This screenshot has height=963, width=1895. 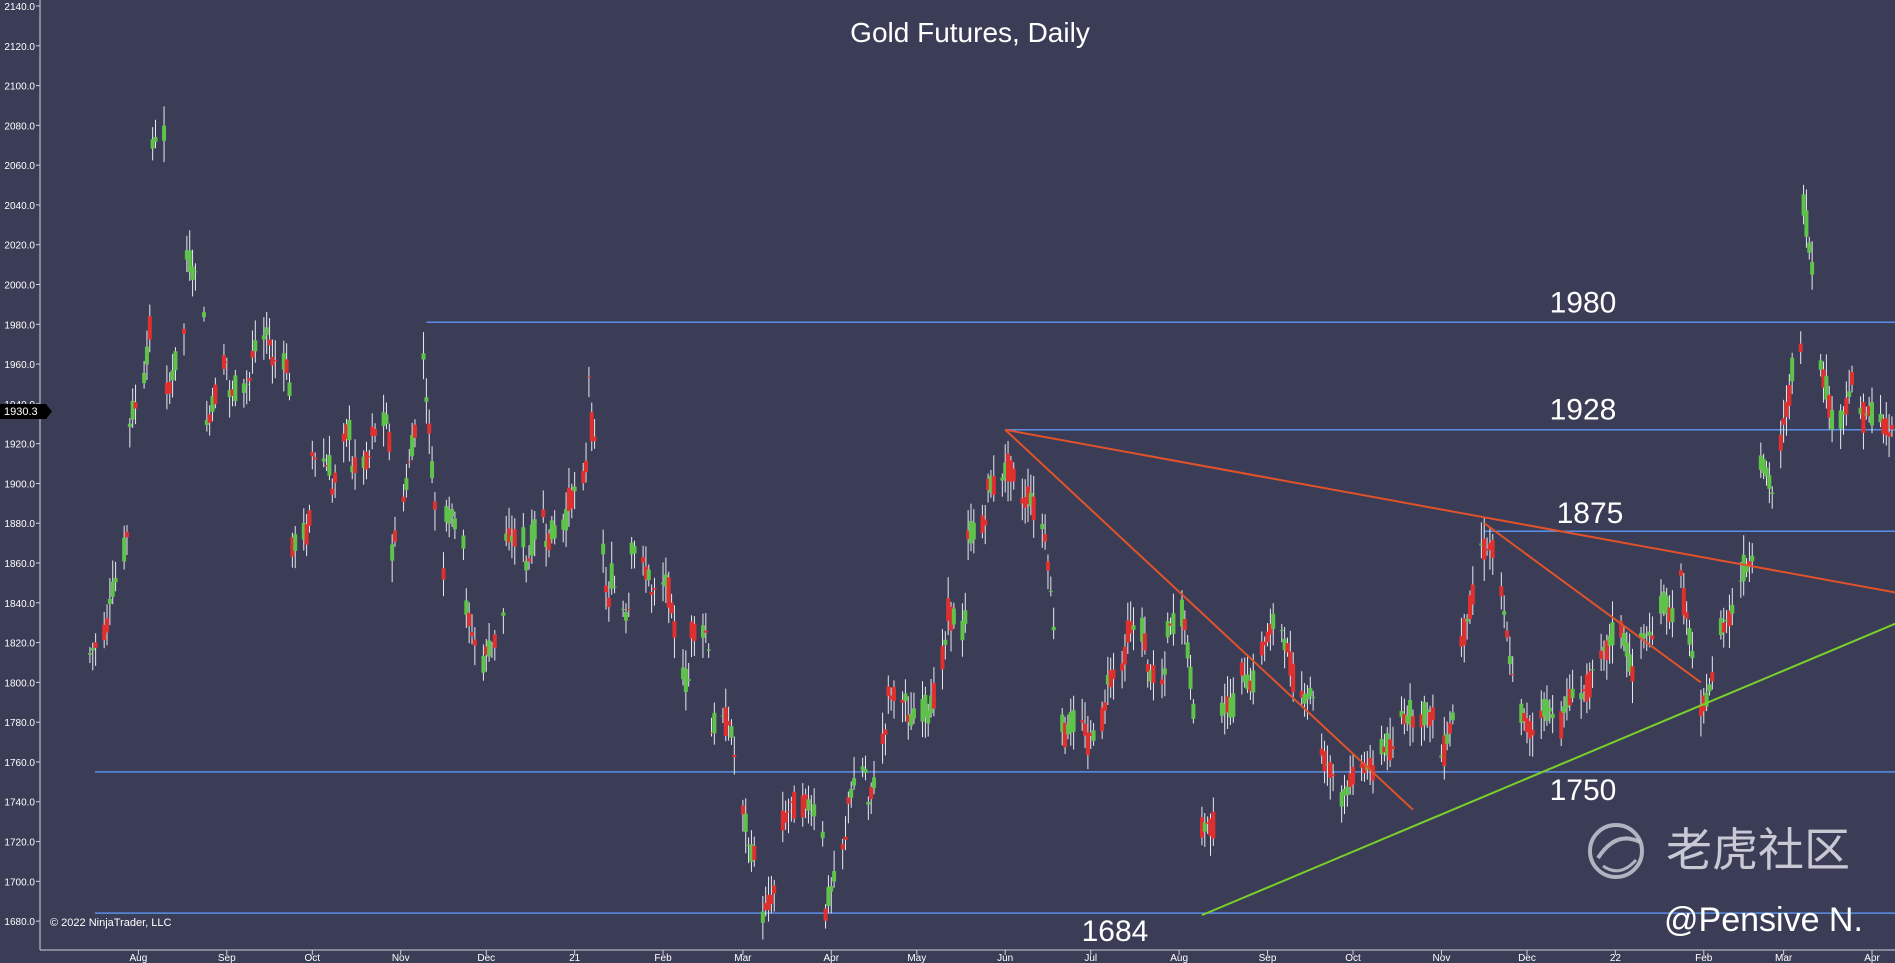 What do you see at coordinates (1442, 958) in the screenshot?
I see `x-tick-label: Nov` at bounding box center [1442, 958].